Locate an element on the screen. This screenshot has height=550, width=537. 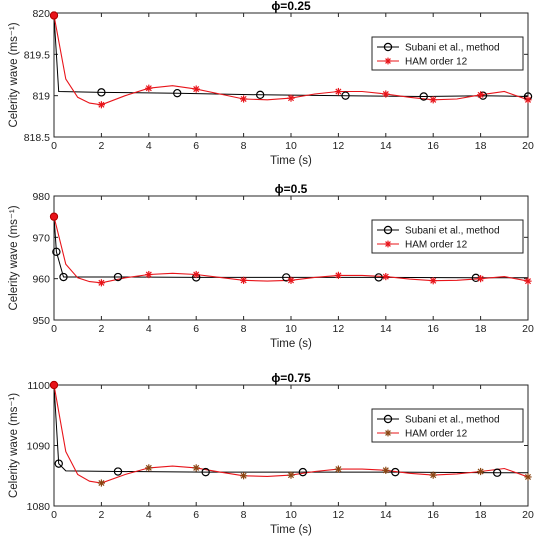
series-ham is located at coordinates (291, 60).